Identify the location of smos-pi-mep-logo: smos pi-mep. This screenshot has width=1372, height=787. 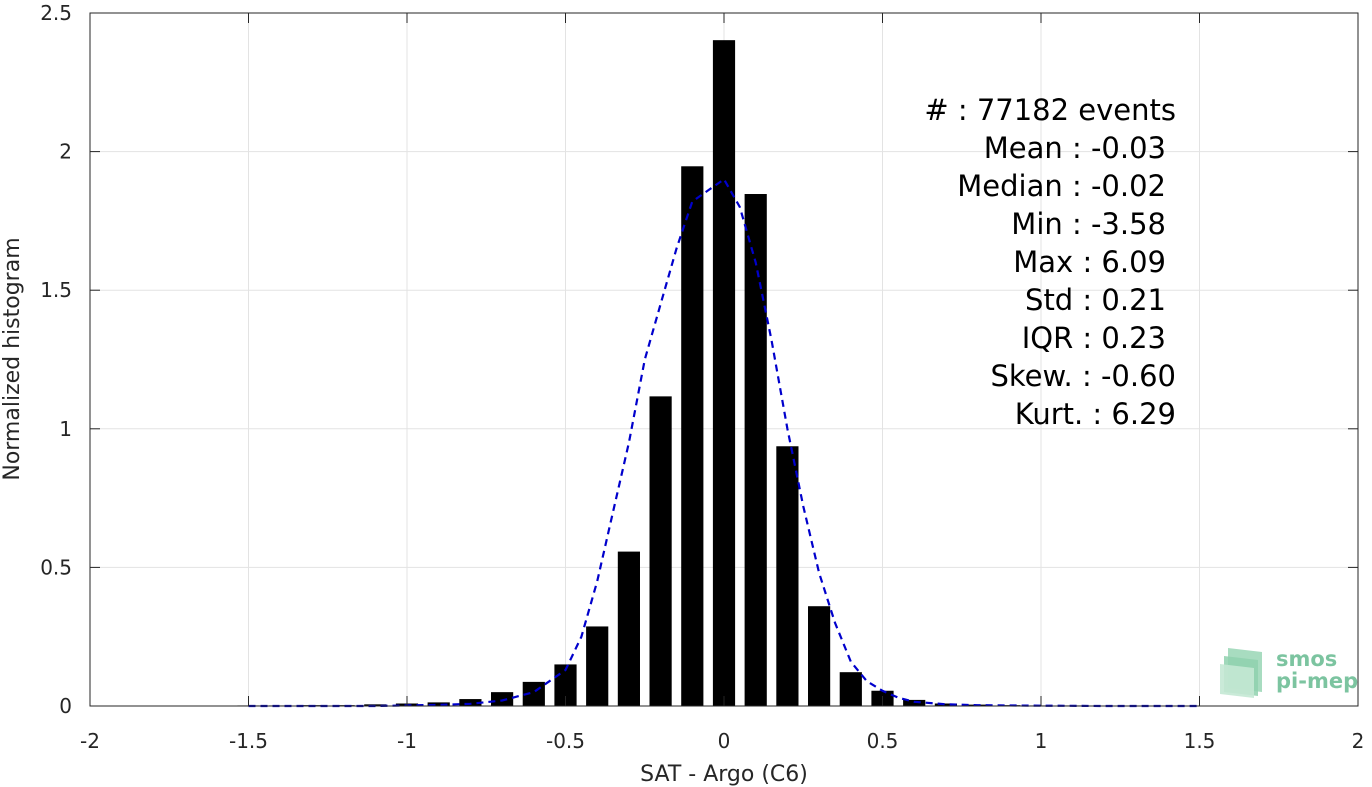
(1289, 672).